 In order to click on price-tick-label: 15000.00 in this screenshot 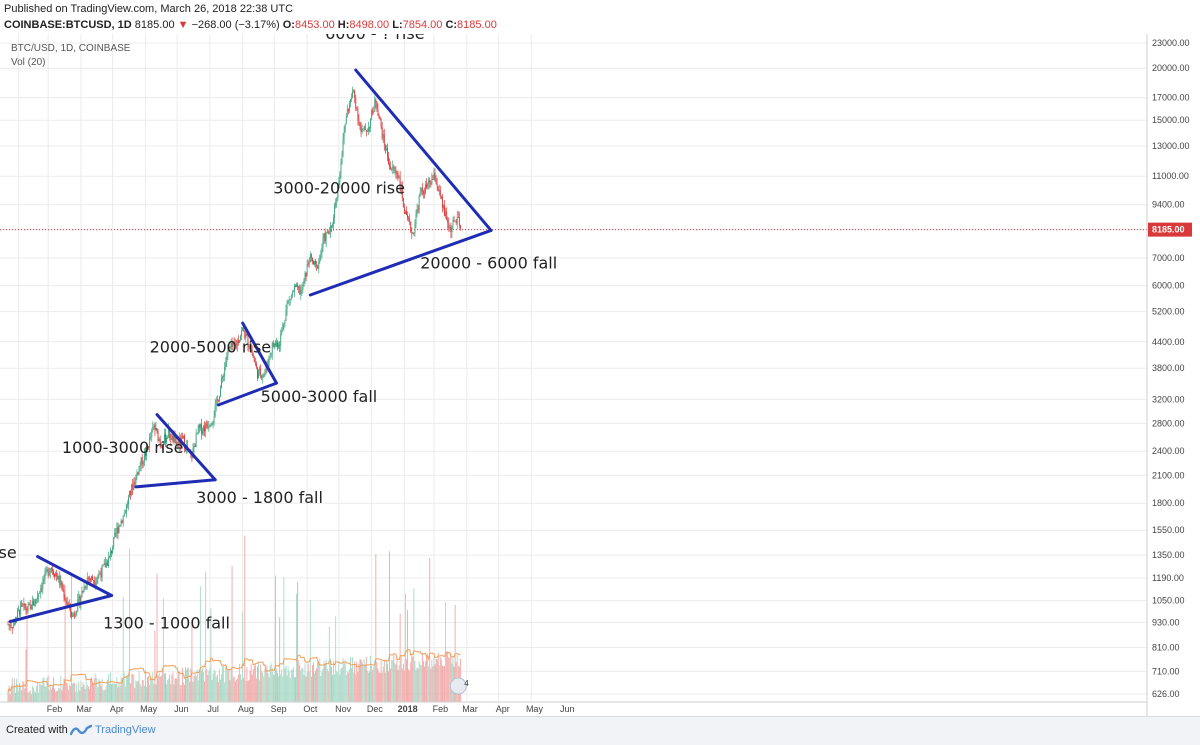, I will do `click(1171, 120)`.